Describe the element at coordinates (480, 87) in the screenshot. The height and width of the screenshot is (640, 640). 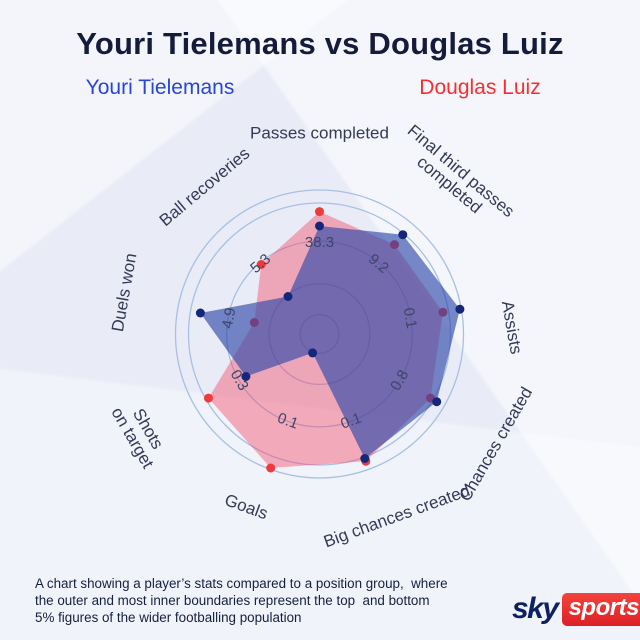
I see `legend-player2: Douglas Luiz` at that location.